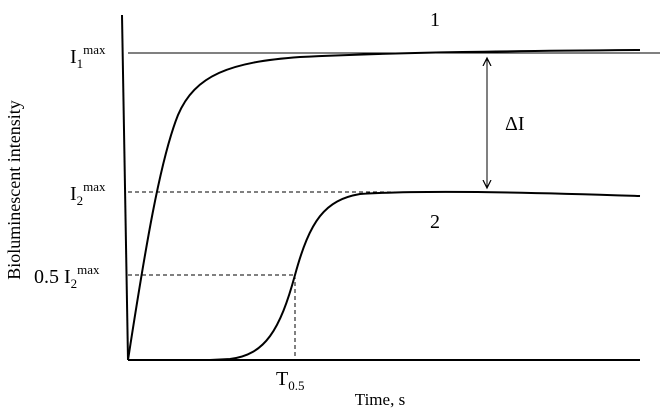 The width and height of the screenshot is (665, 414). Describe the element at coordinates (125, 187) in the screenshot. I see `y-axis` at that location.